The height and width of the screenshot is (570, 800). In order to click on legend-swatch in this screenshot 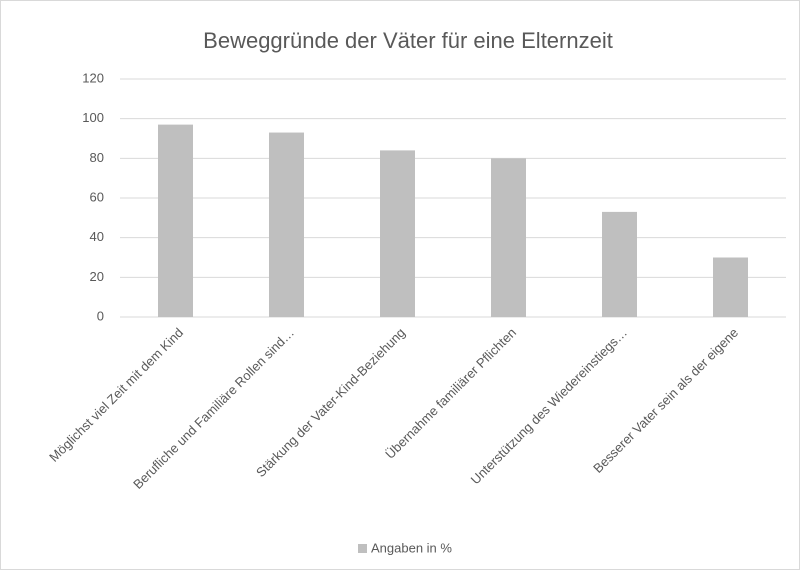, I will do `click(362, 548)`.